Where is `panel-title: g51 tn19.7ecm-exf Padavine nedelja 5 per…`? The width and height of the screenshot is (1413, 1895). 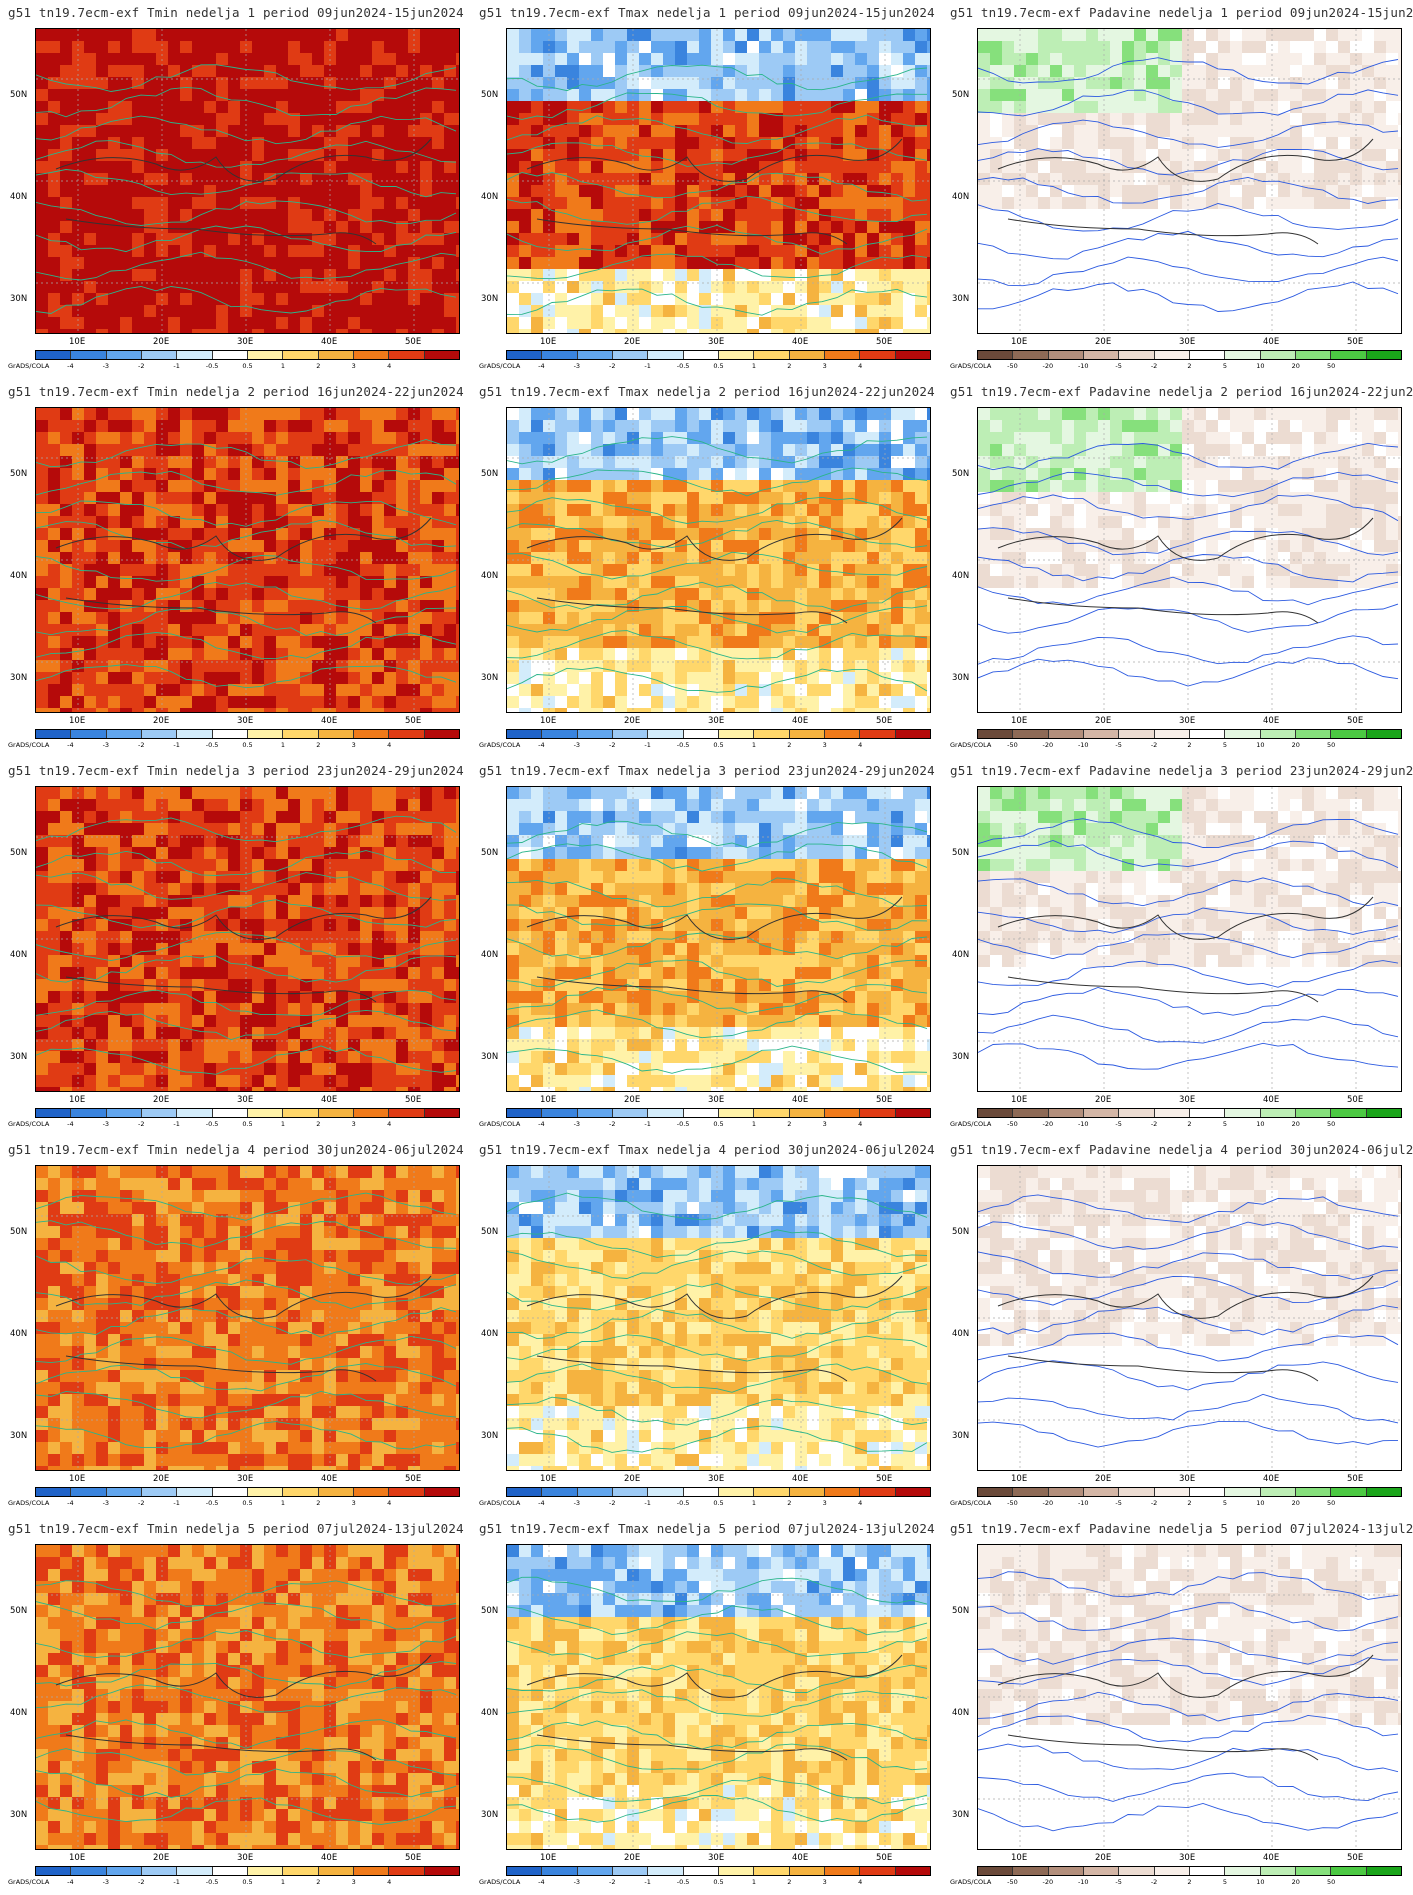
panel-title: g51 tn19.7ecm-exf Padavine nedelja 5 per… is located at coordinates (1181, 1528).